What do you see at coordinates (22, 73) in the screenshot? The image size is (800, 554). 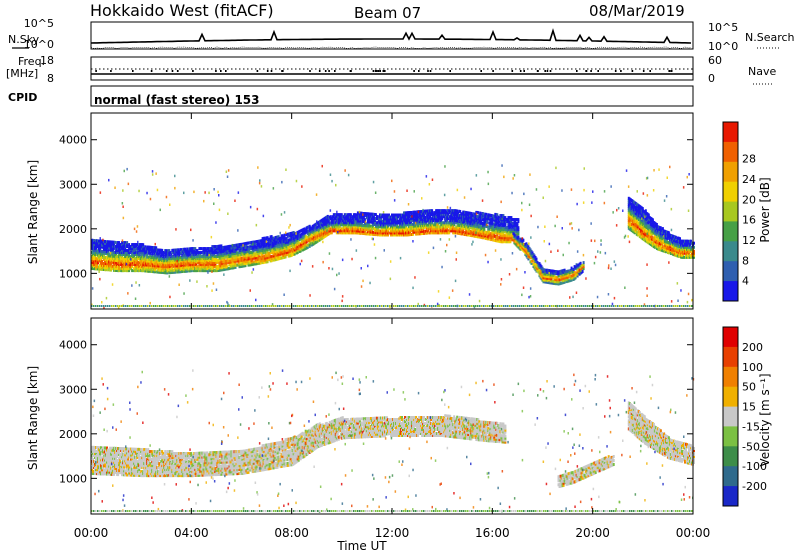 I see `freq-unit-label: [MHz]` at bounding box center [22, 73].